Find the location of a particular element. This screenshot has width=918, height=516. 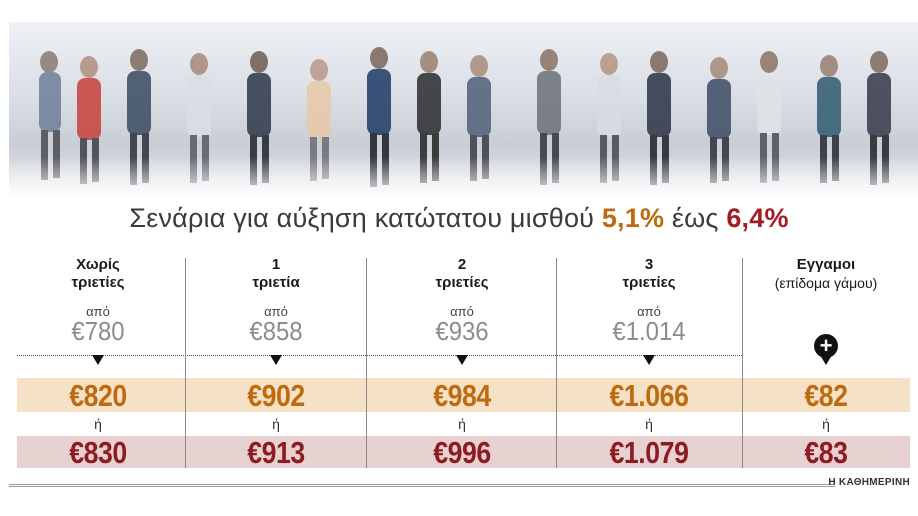

scenario-high-value: €830 is located at coordinates (98, 452).